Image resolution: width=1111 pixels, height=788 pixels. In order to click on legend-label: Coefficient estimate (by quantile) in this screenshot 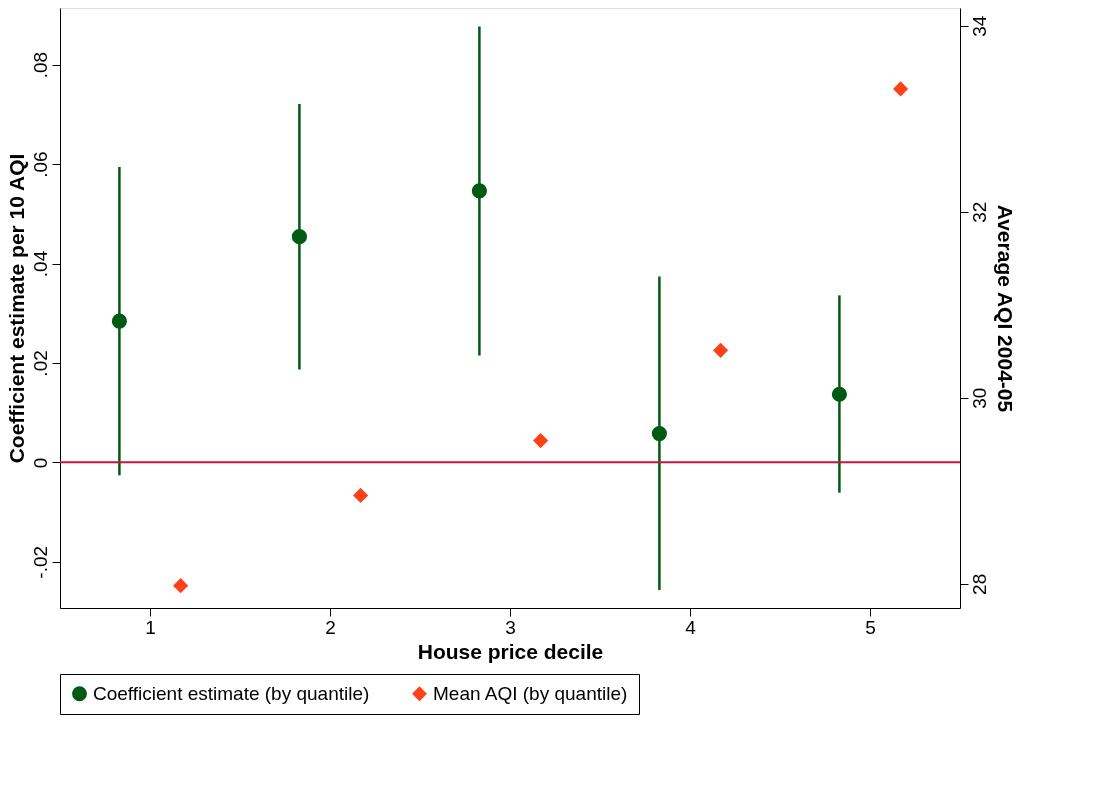, I will do `click(231, 693)`.